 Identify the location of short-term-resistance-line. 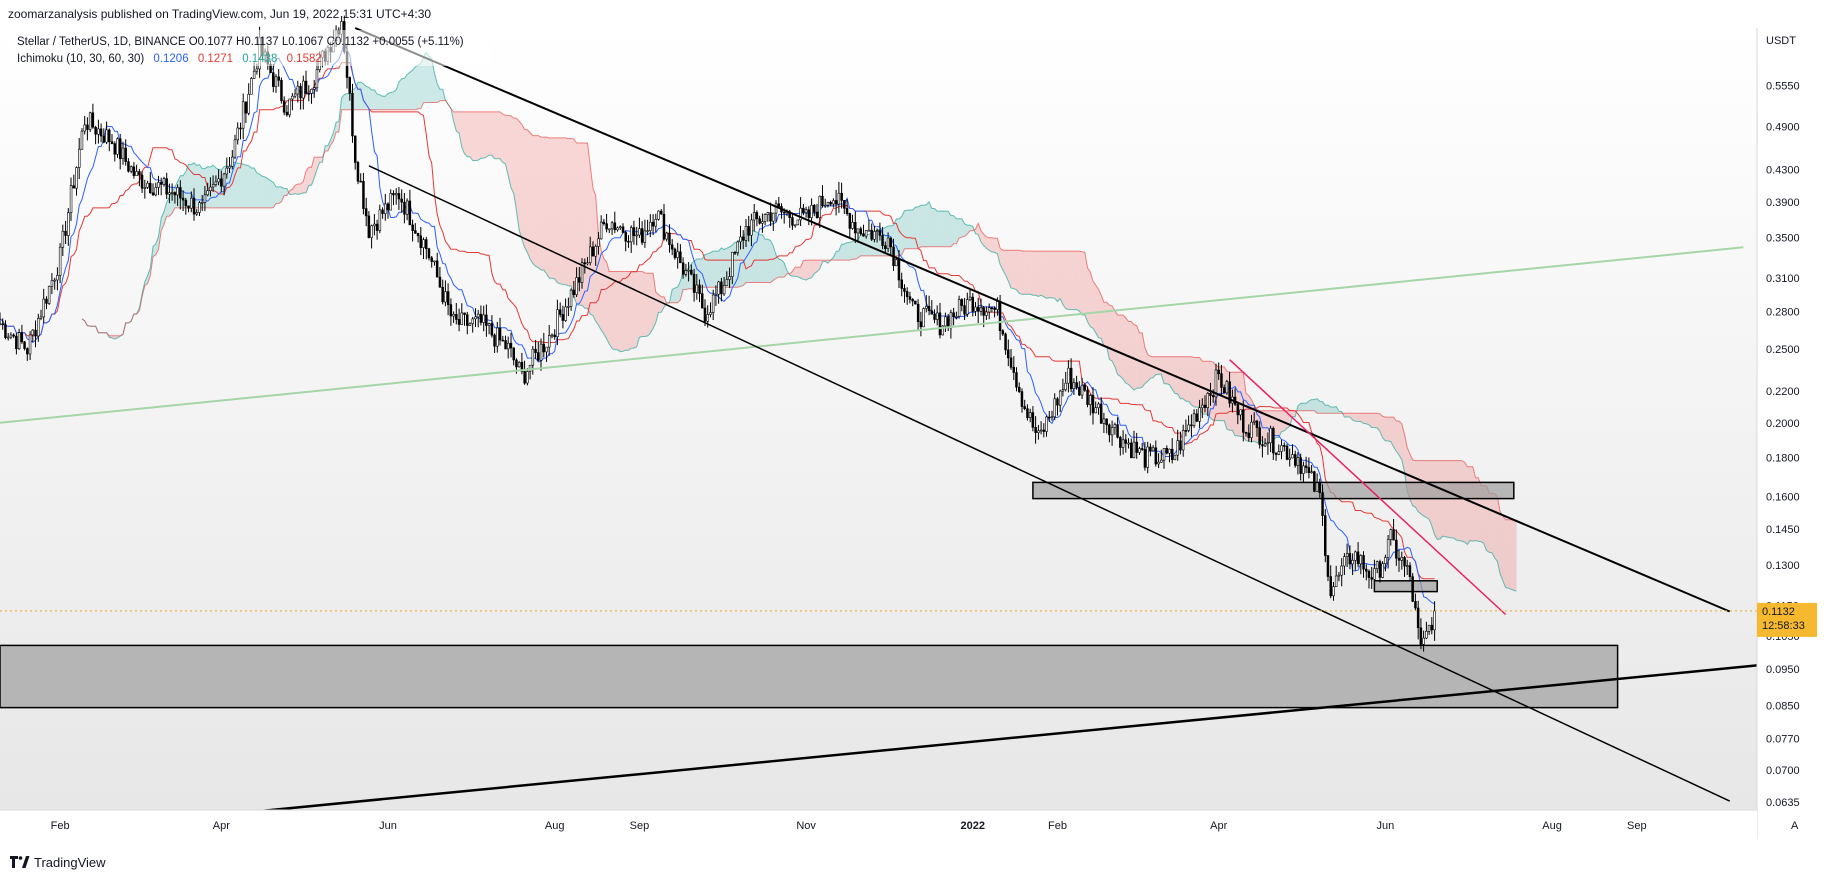
(1368, 487).